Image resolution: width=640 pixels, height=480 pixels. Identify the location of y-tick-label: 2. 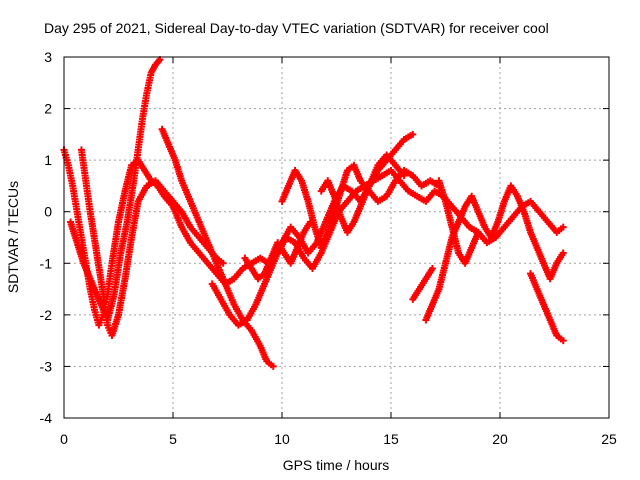
(48, 109).